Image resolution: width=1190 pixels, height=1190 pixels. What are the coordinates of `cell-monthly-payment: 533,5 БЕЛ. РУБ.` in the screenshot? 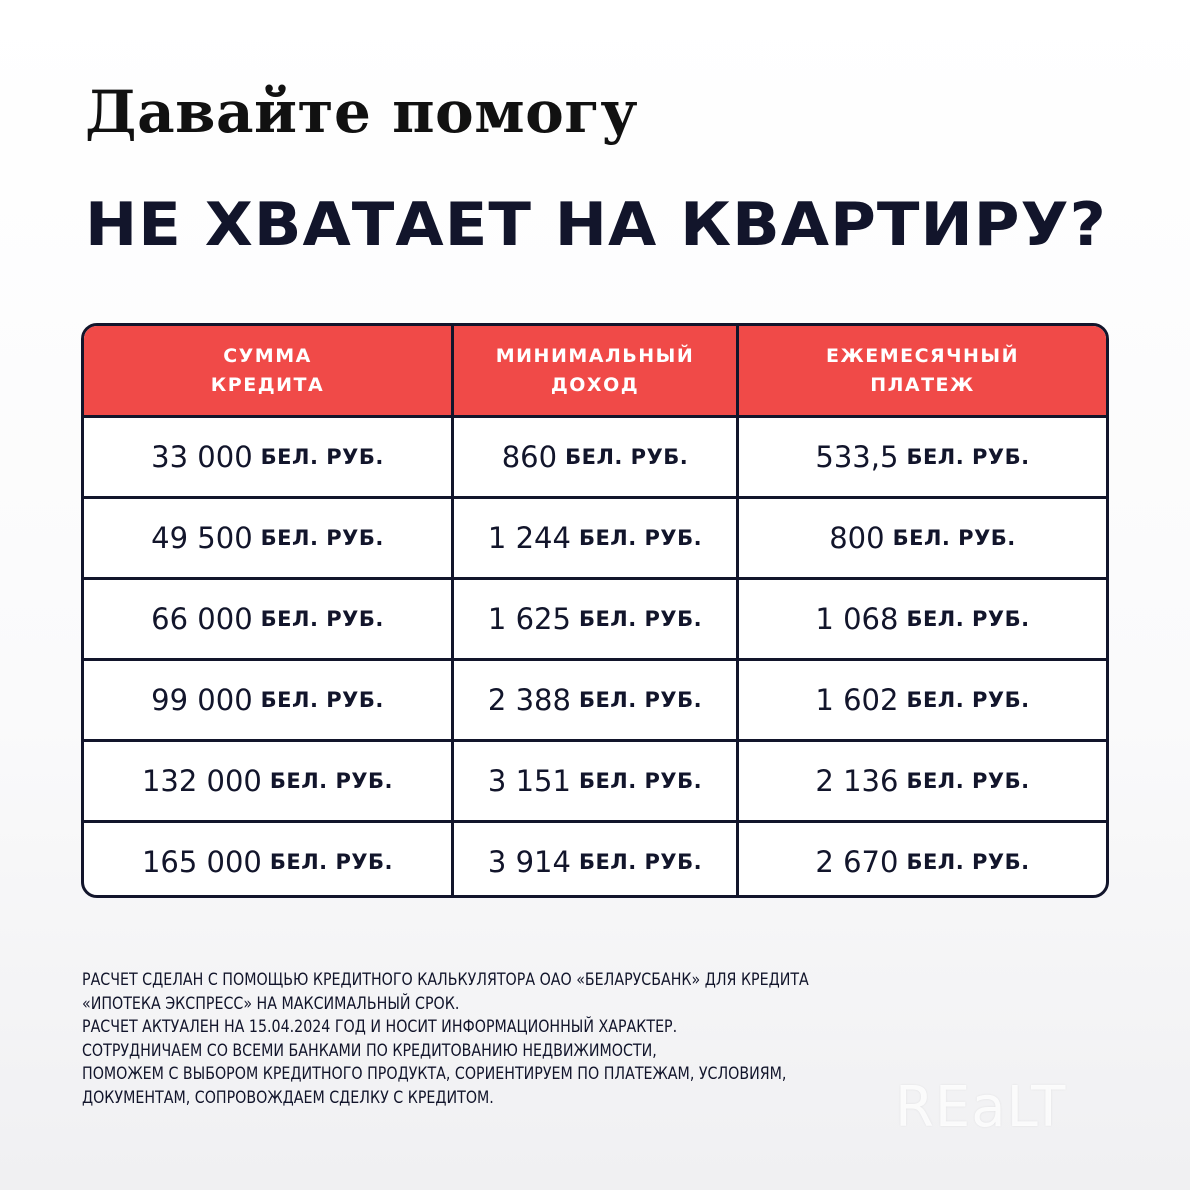 It's located at (922, 457).